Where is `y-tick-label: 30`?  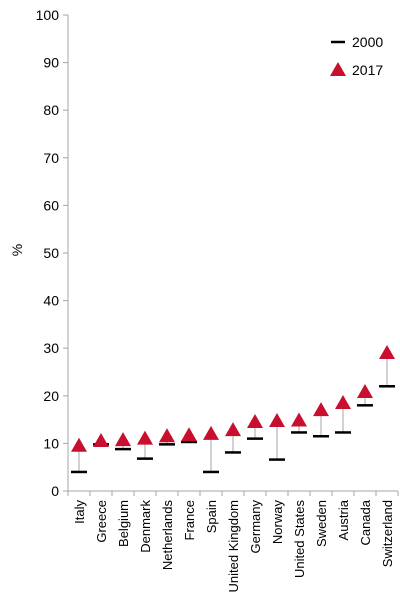 y-tick-label: 30 is located at coordinates (51, 348).